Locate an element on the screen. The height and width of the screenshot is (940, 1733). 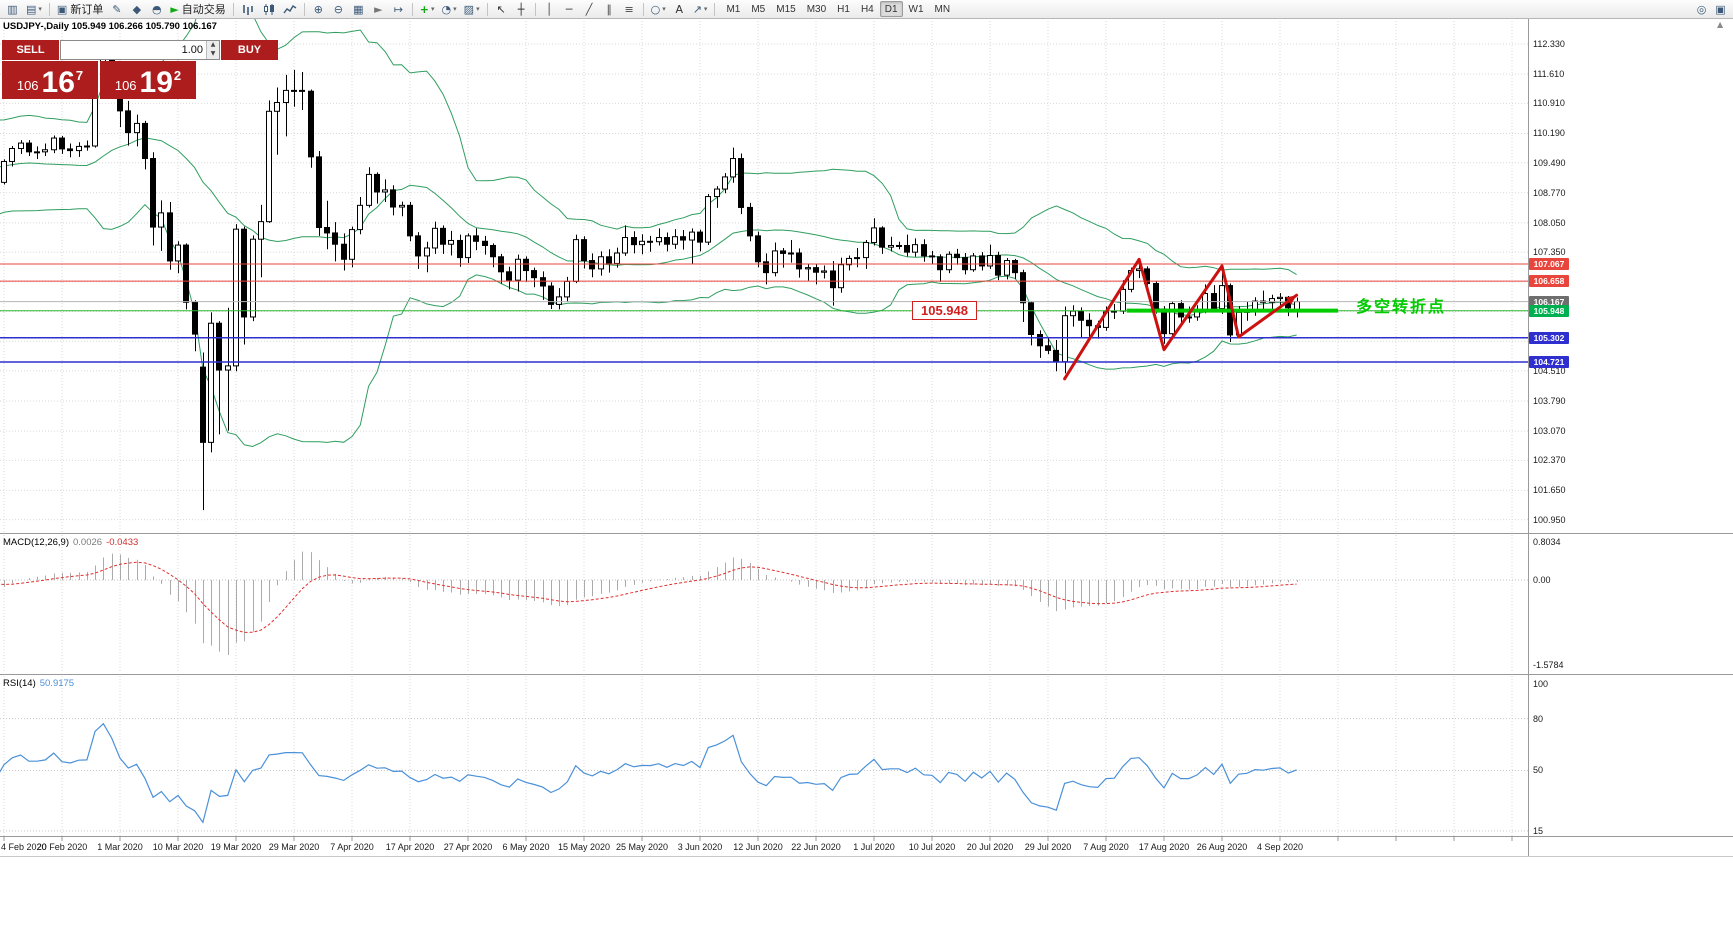
search-icon: ◎ is located at coordinates (1701, 9).